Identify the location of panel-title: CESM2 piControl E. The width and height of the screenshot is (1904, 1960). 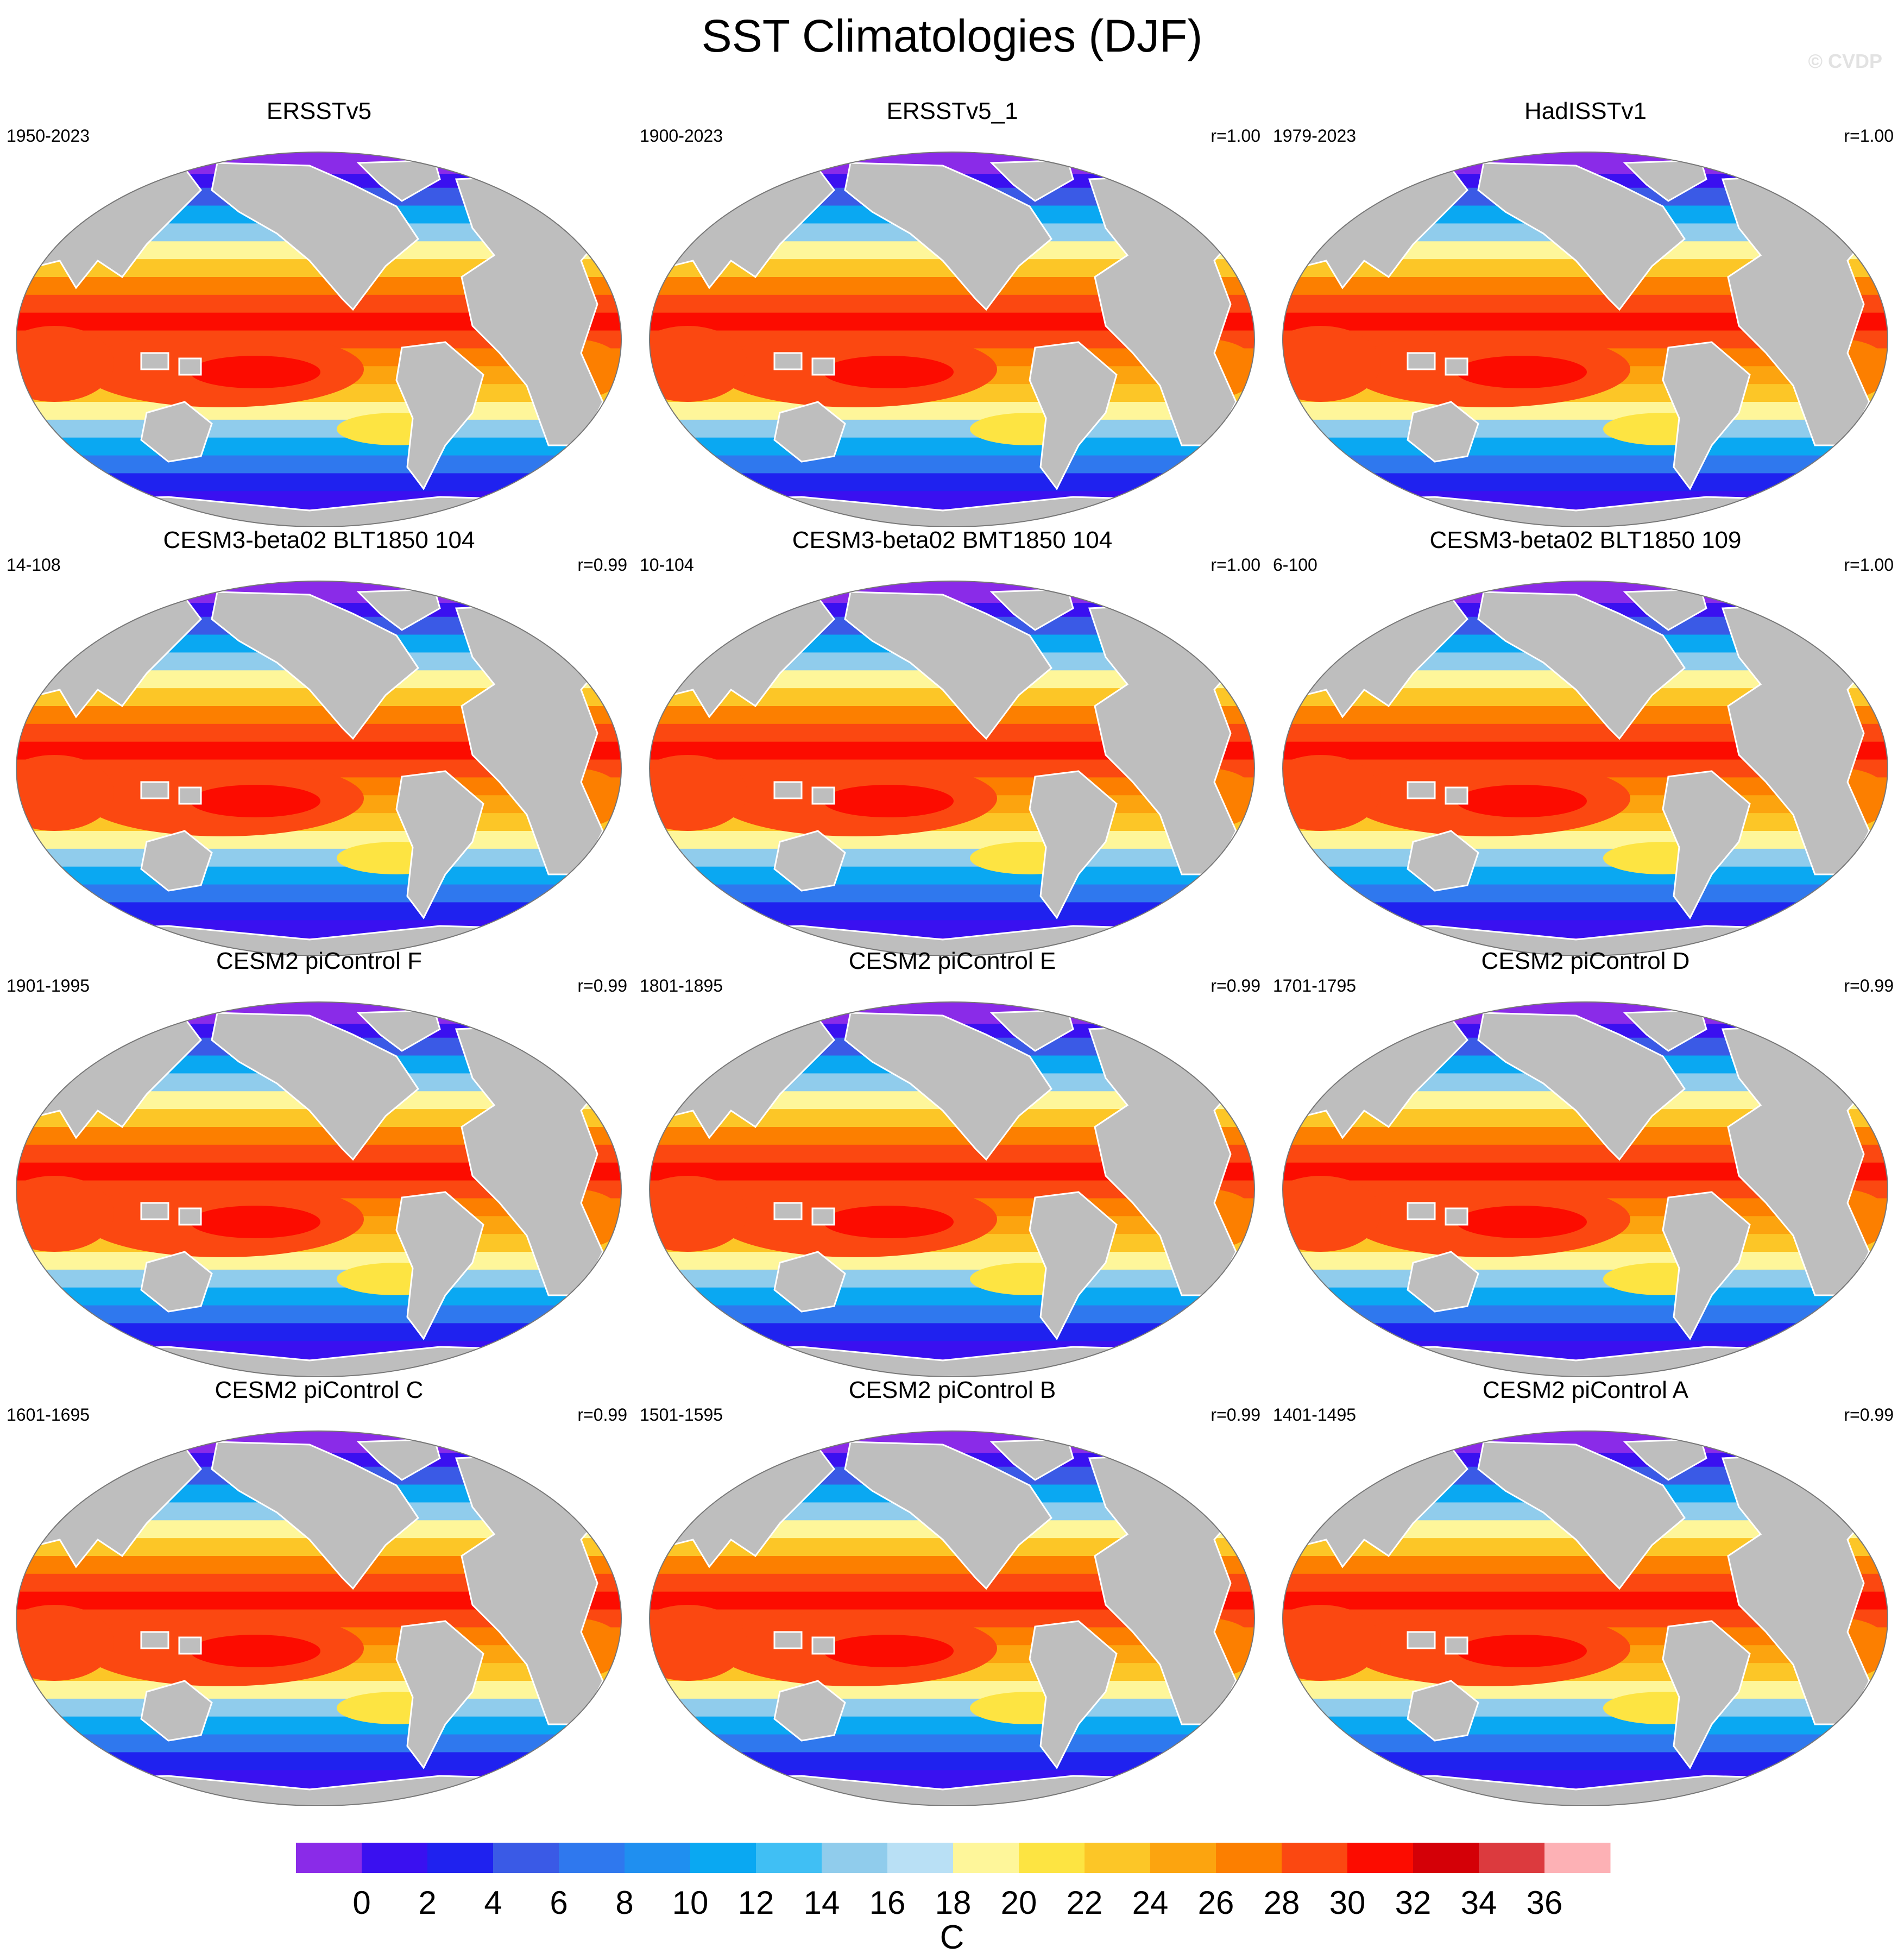
(952, 961).